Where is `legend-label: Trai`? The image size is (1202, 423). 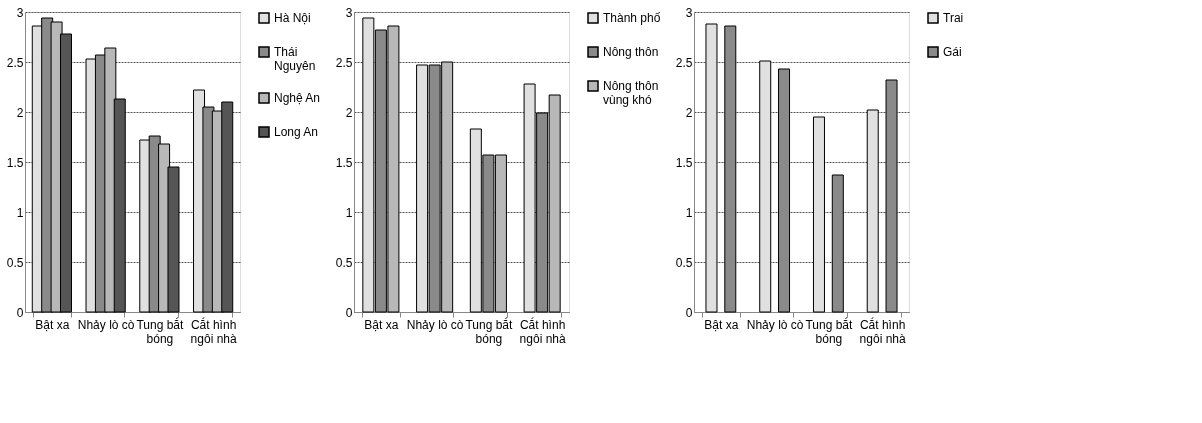 legend-label: Trai is located at coordinates (953, 18).